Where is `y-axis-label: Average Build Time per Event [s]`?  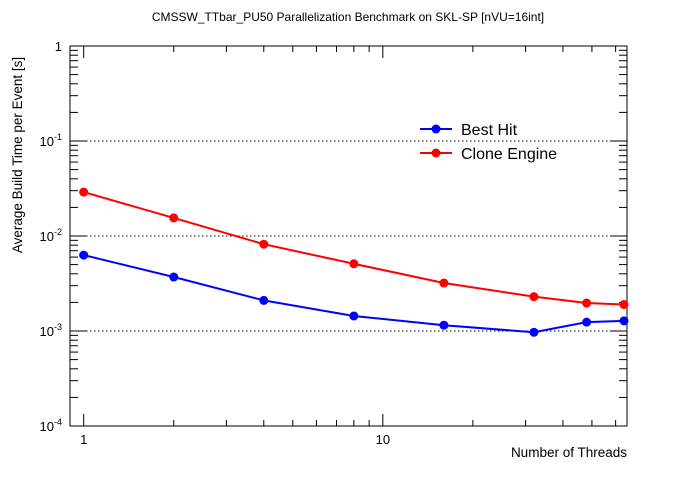 y-axis-label: Average Build Time per Event [s] is located at coordinates (17, 155).